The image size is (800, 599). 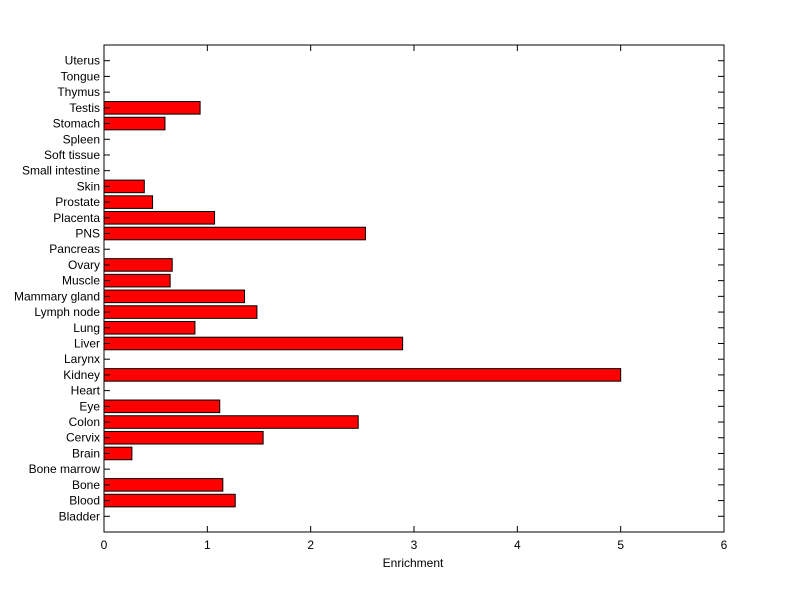 What do you see at coordinates (169, 500) in the screenshot?
I see `bar-blood` at bounding box center [169, 500].